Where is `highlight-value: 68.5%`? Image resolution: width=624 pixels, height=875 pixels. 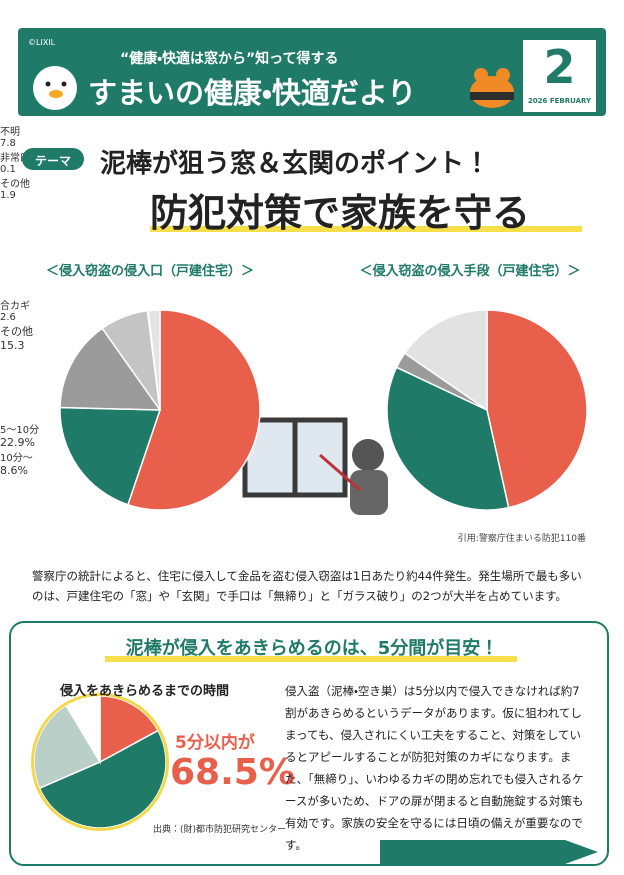 highlight-value: 68.5% is located at coordinates (232, 772).